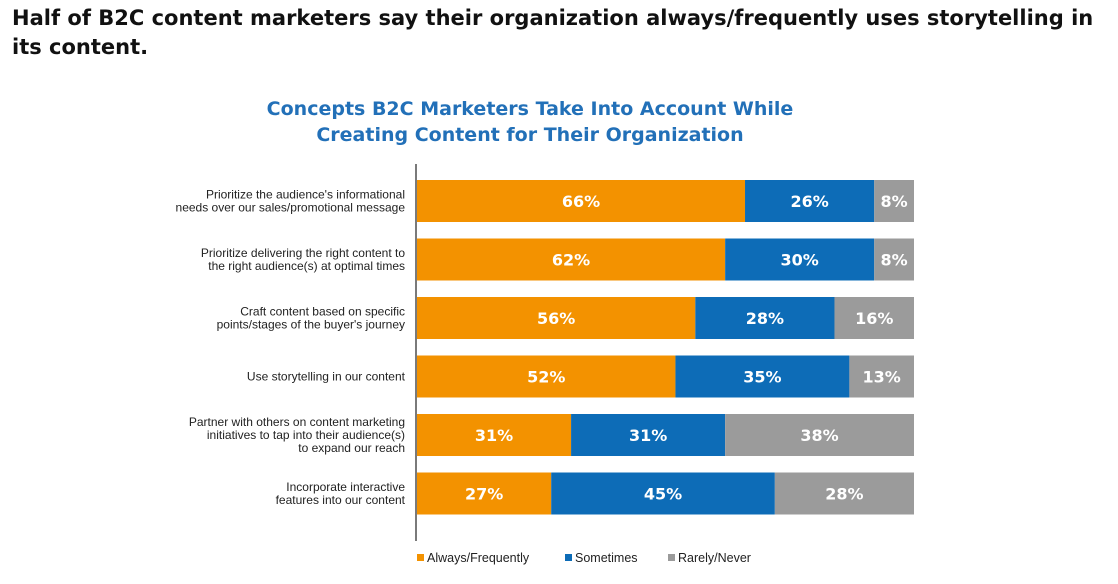  I want to click on data-label-rarely-never-5: 38%, so click(819, 435).